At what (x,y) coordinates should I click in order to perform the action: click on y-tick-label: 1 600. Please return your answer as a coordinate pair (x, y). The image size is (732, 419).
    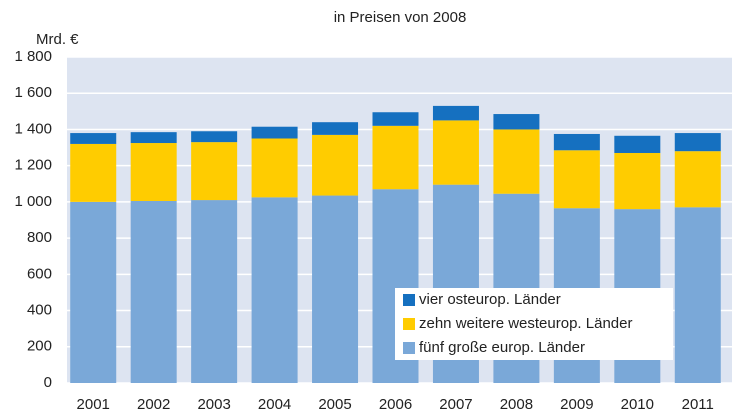
    Looking at the image, I should click on (33, 92).